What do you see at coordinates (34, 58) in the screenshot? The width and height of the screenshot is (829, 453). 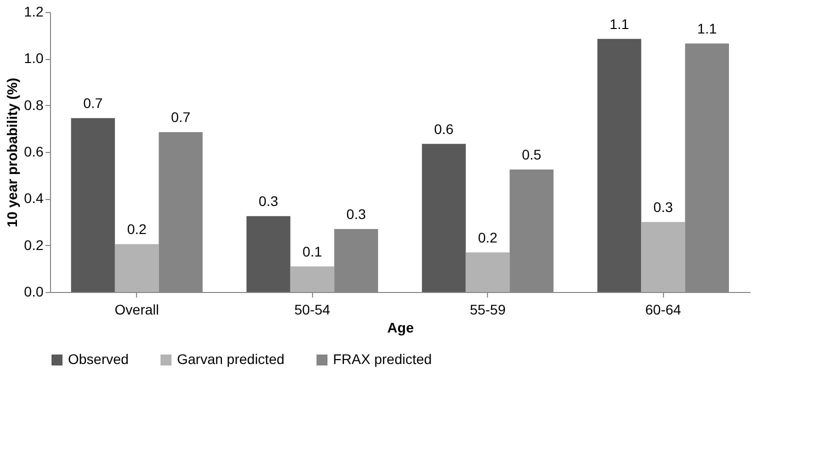 I see `y-tick-label: 1.0` at bounding box center [34, 58].